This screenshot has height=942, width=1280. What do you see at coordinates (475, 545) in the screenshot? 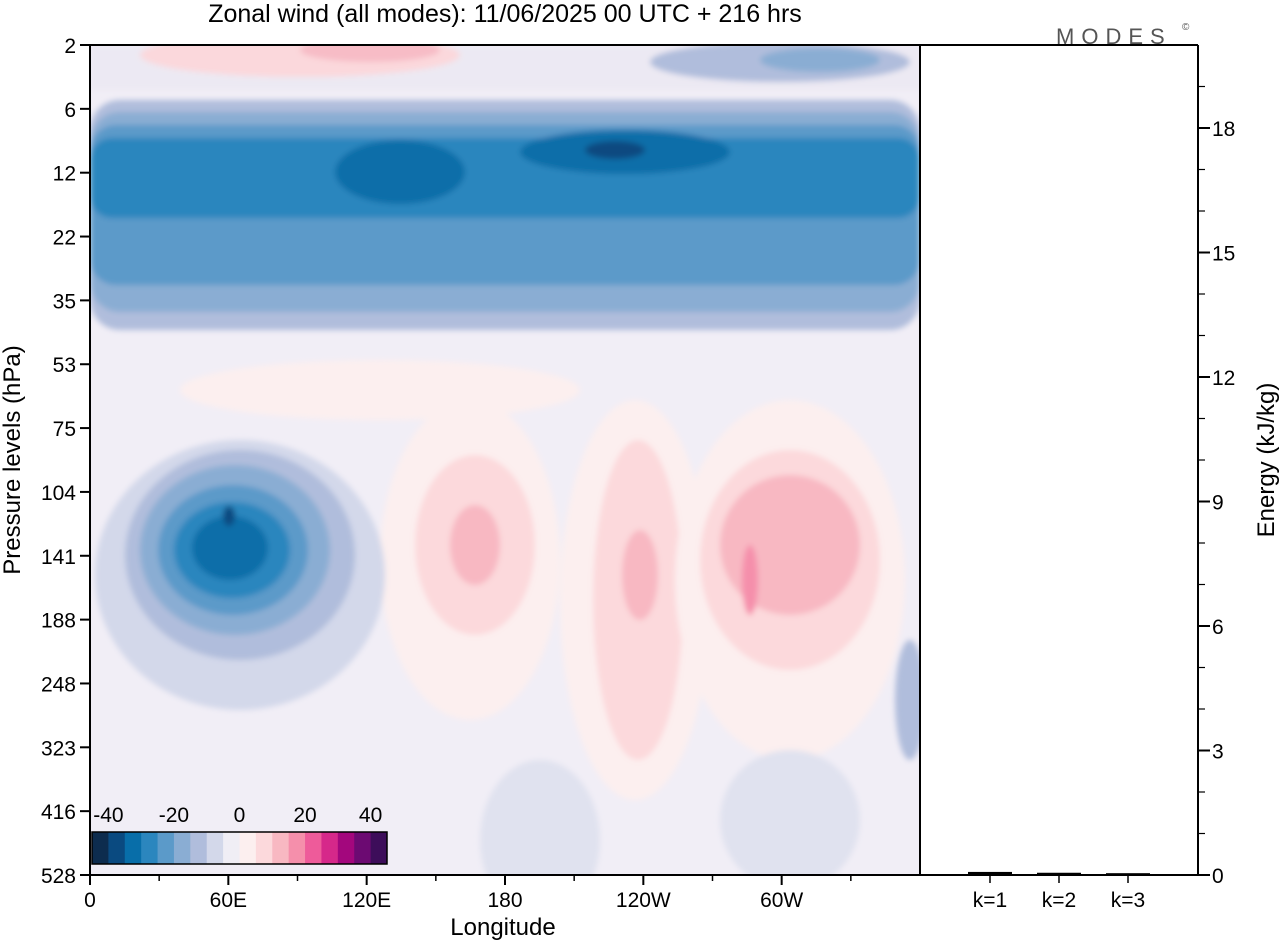
I see `contour-pink-a-core` at bounding box center [475, 545].